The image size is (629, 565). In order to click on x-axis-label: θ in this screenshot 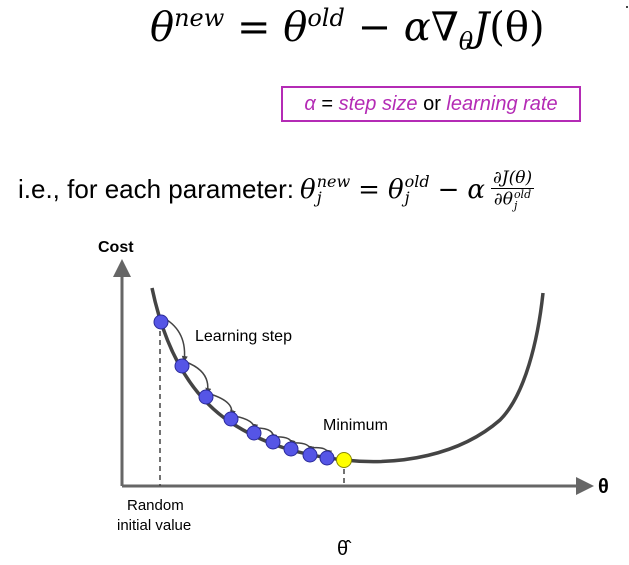, I will do `click(603, 487)`.